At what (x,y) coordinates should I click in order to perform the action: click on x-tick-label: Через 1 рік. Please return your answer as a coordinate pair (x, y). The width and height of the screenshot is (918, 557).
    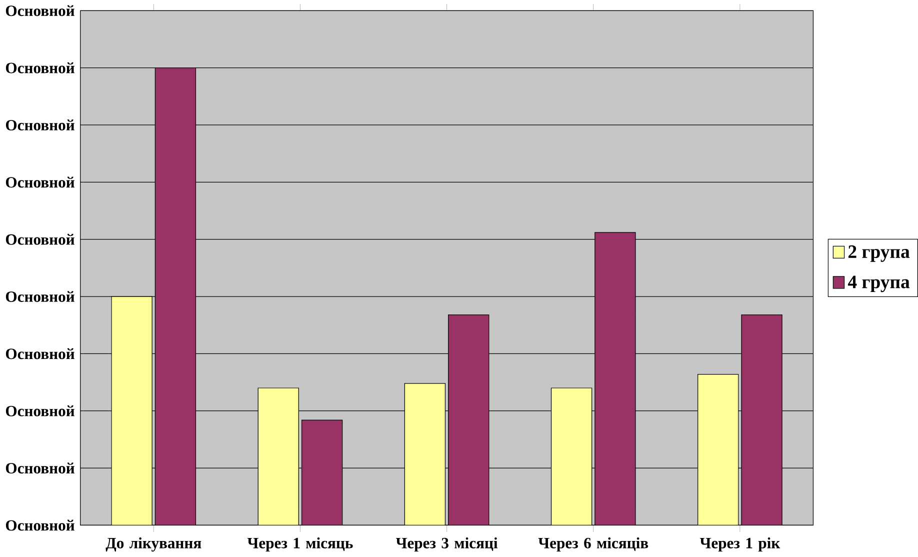
    Looking at the image, I should click on (740, 544).